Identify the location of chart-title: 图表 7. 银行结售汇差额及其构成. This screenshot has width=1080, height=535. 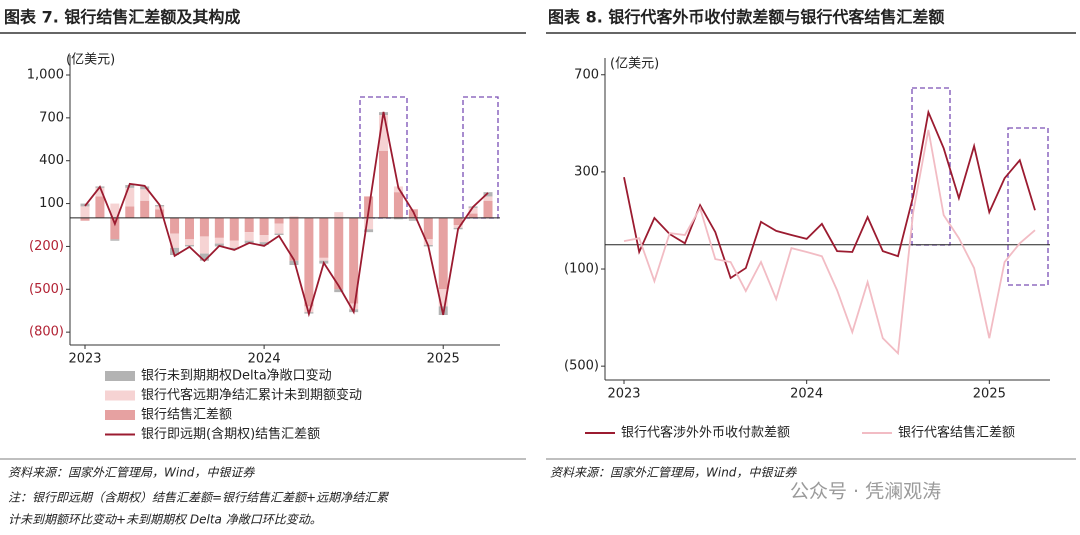
(122, 17).